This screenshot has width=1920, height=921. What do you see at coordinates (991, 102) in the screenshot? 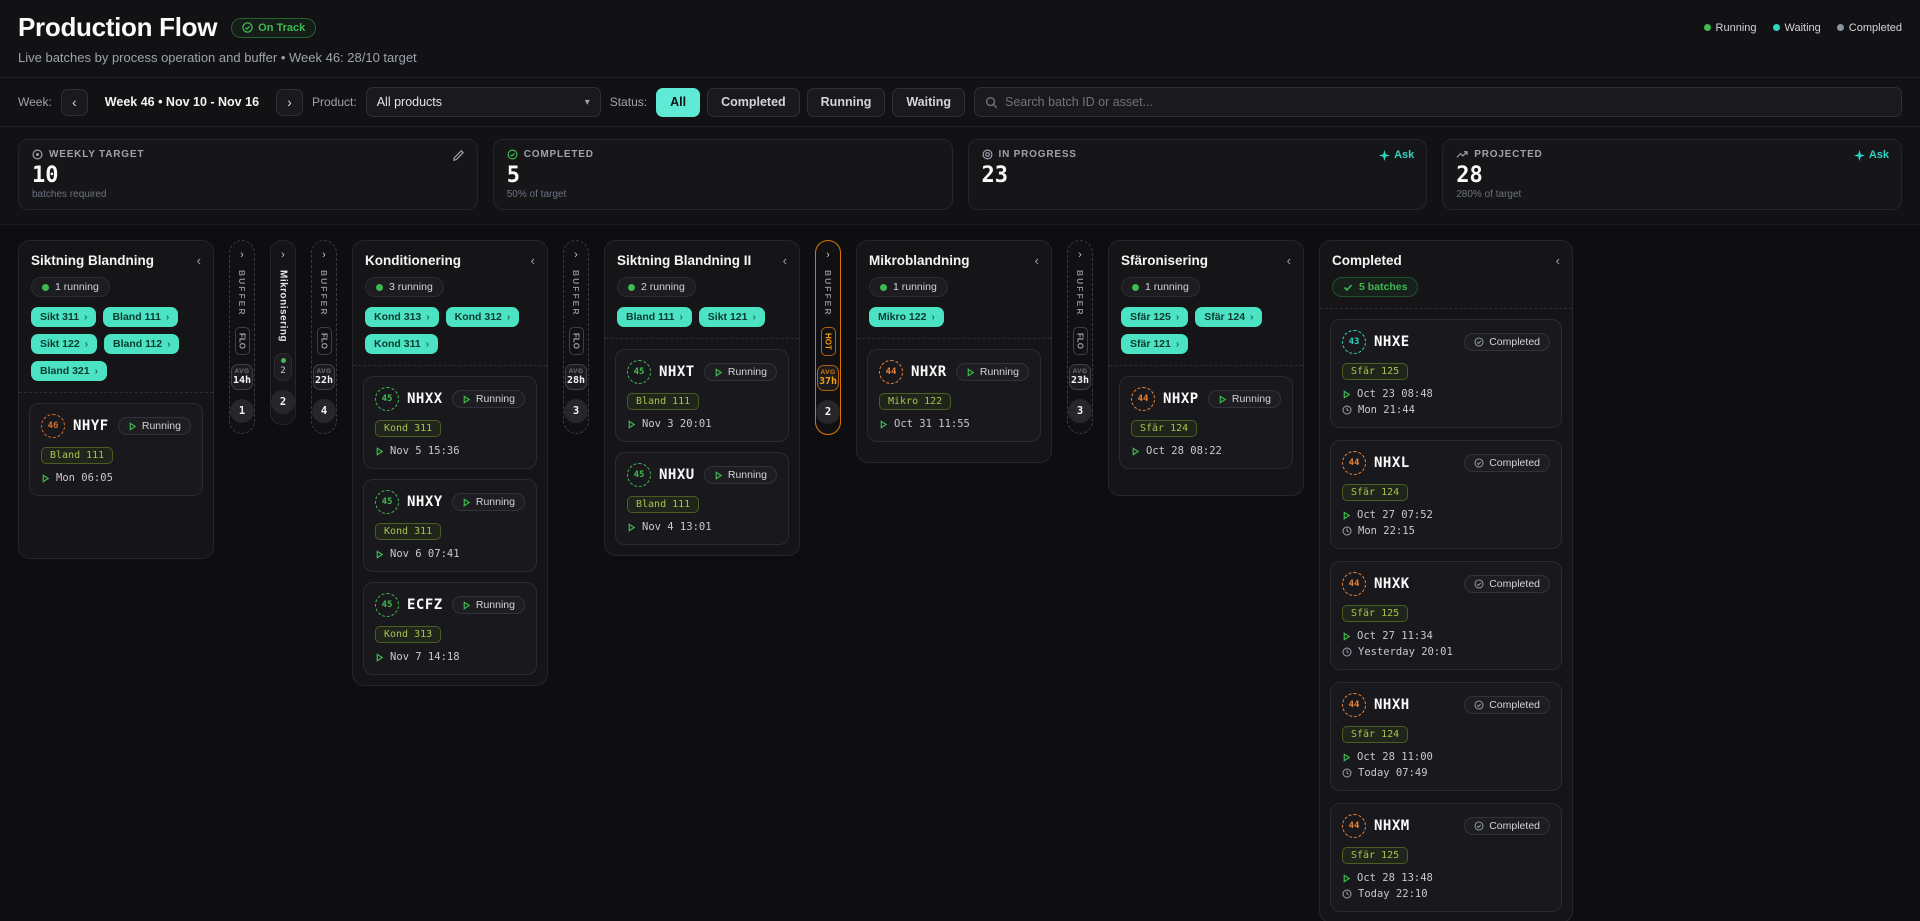
I see `search-icon` at bounding box center [991, 102].